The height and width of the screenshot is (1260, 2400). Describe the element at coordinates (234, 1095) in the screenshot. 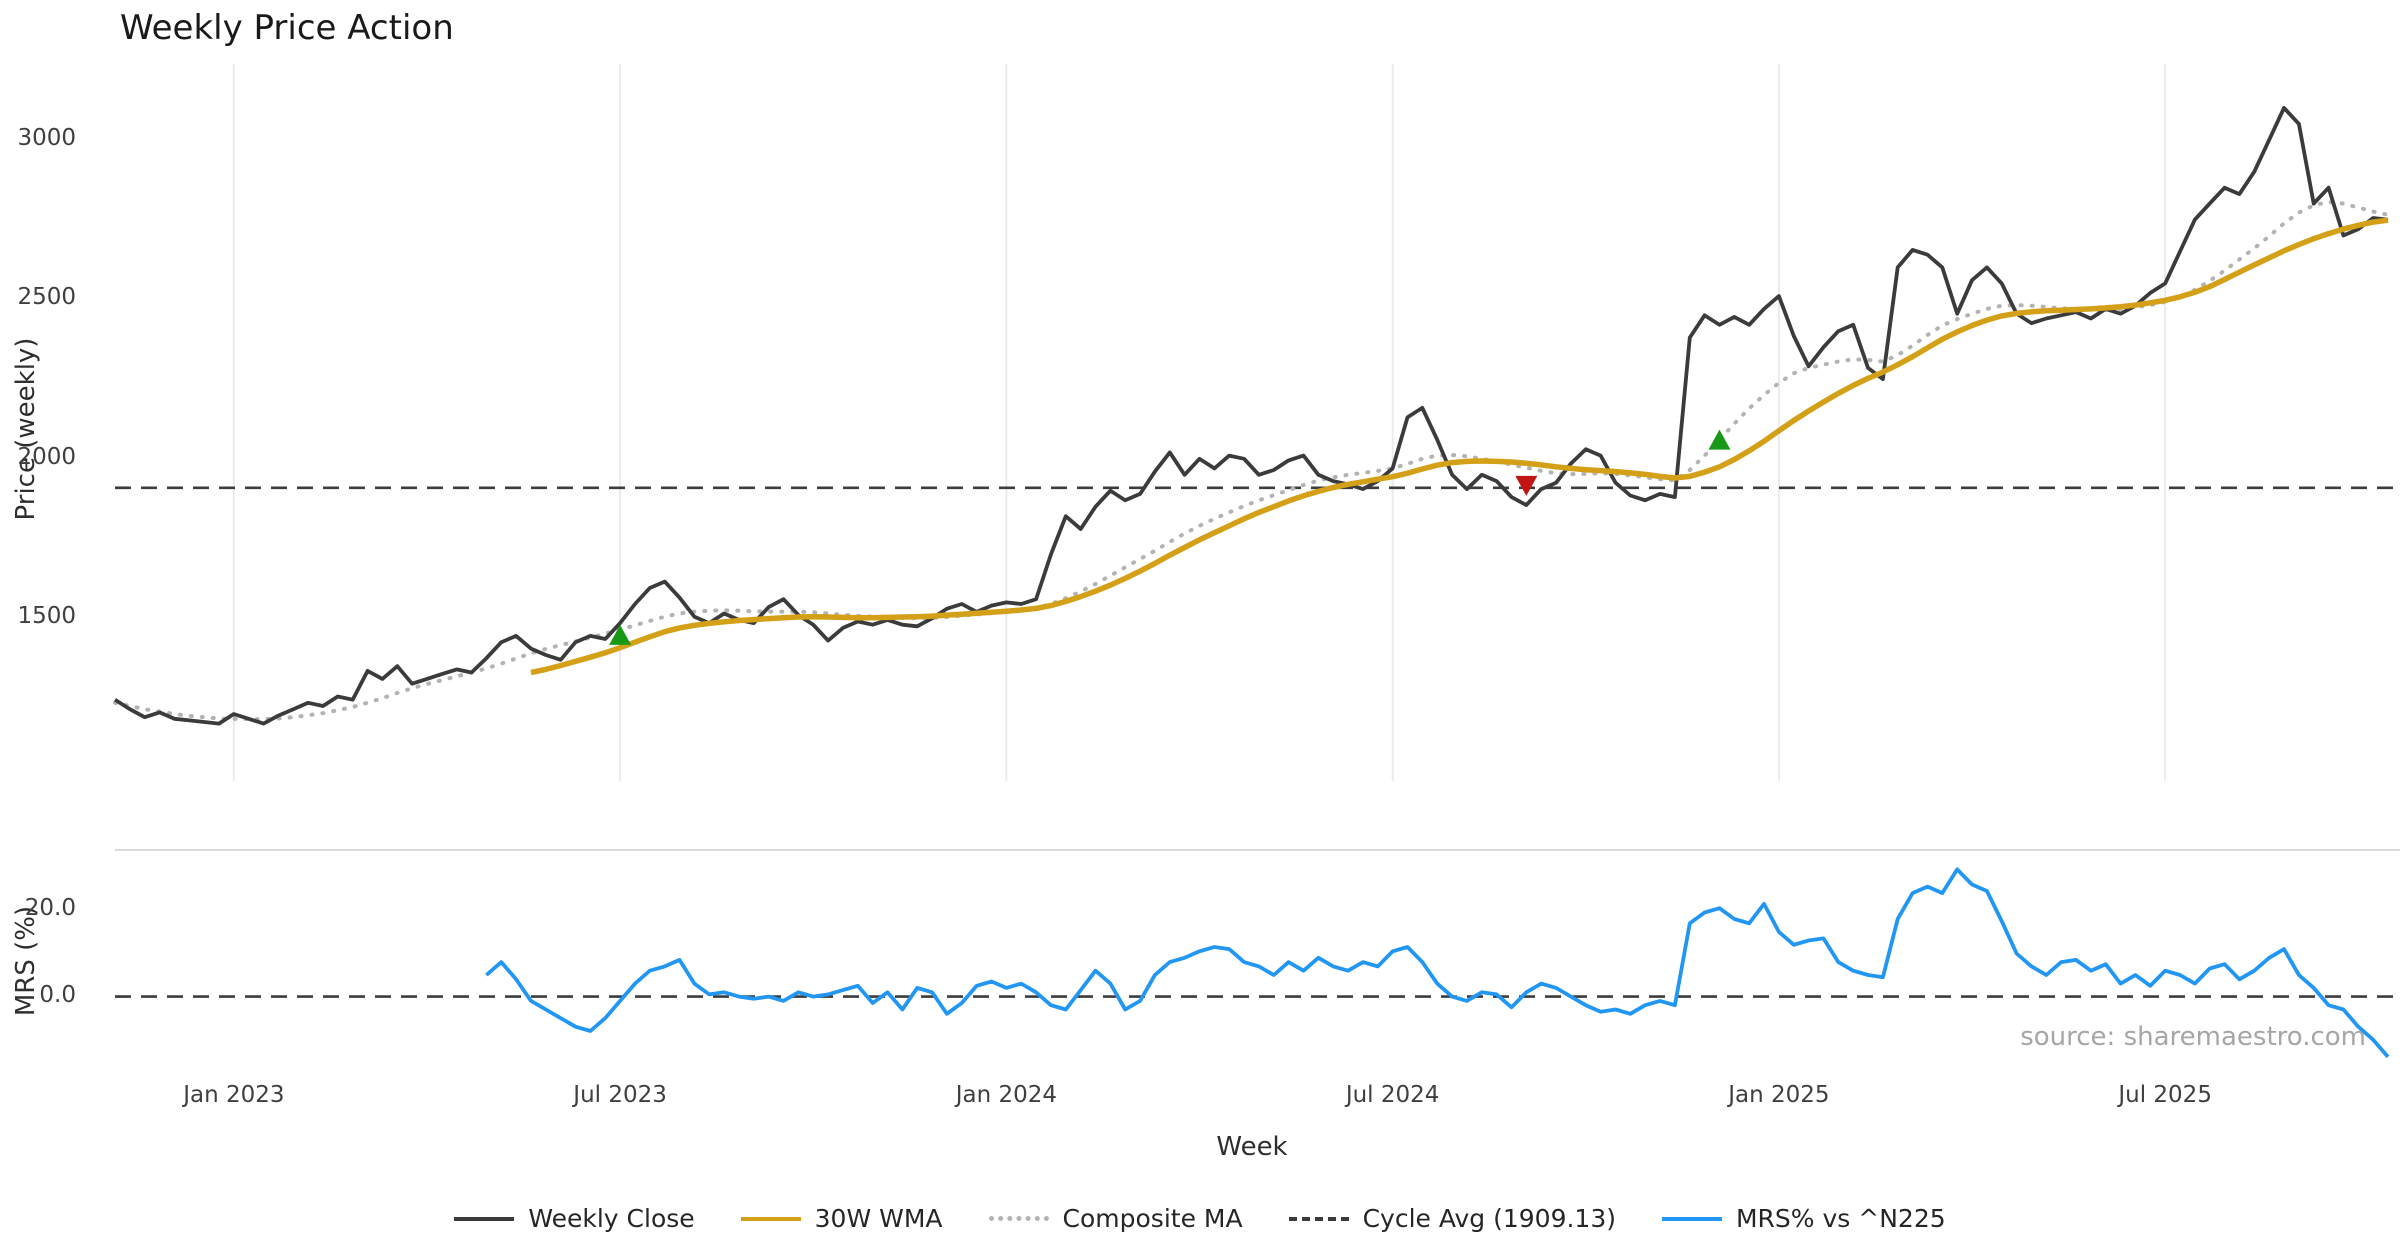

I see `x-tick-label: Jan 2023` at that location.